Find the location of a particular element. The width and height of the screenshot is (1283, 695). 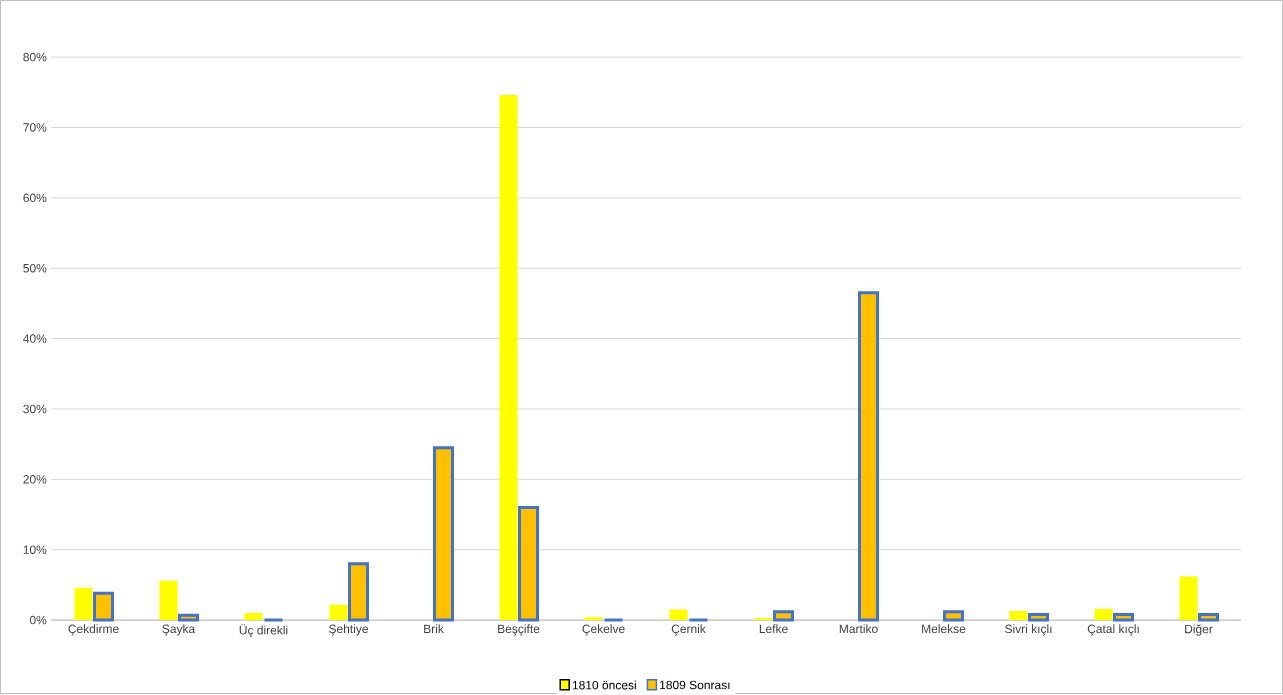

x-tick-label: Üç direkli is located at coordinates (263, 630).